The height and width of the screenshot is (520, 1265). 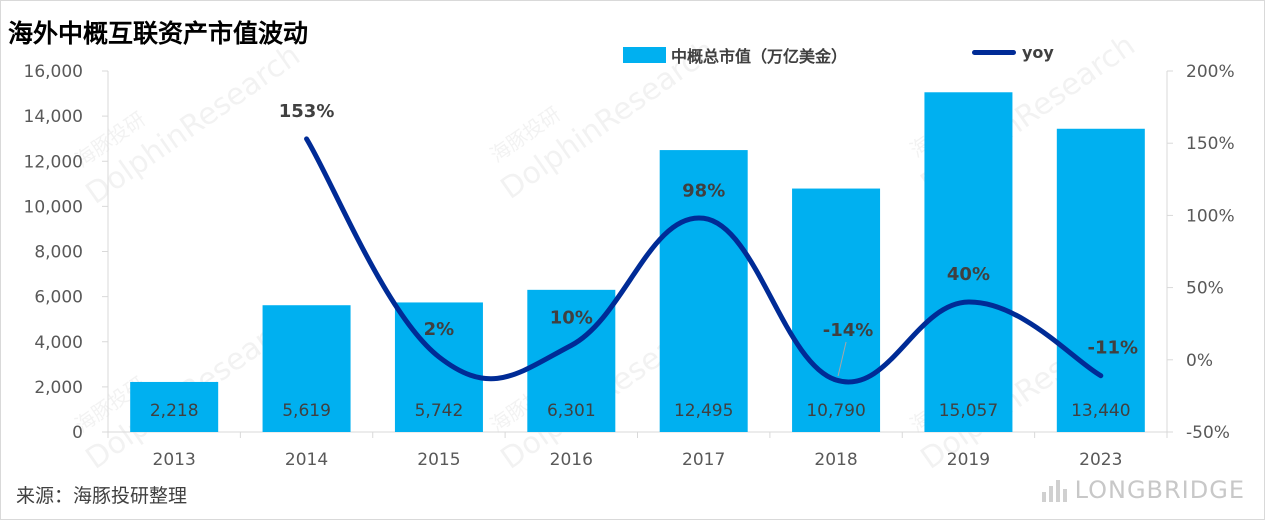 I want to click on chart-title: 海外中概互联资产市值波动, so click(x=158, y=33).